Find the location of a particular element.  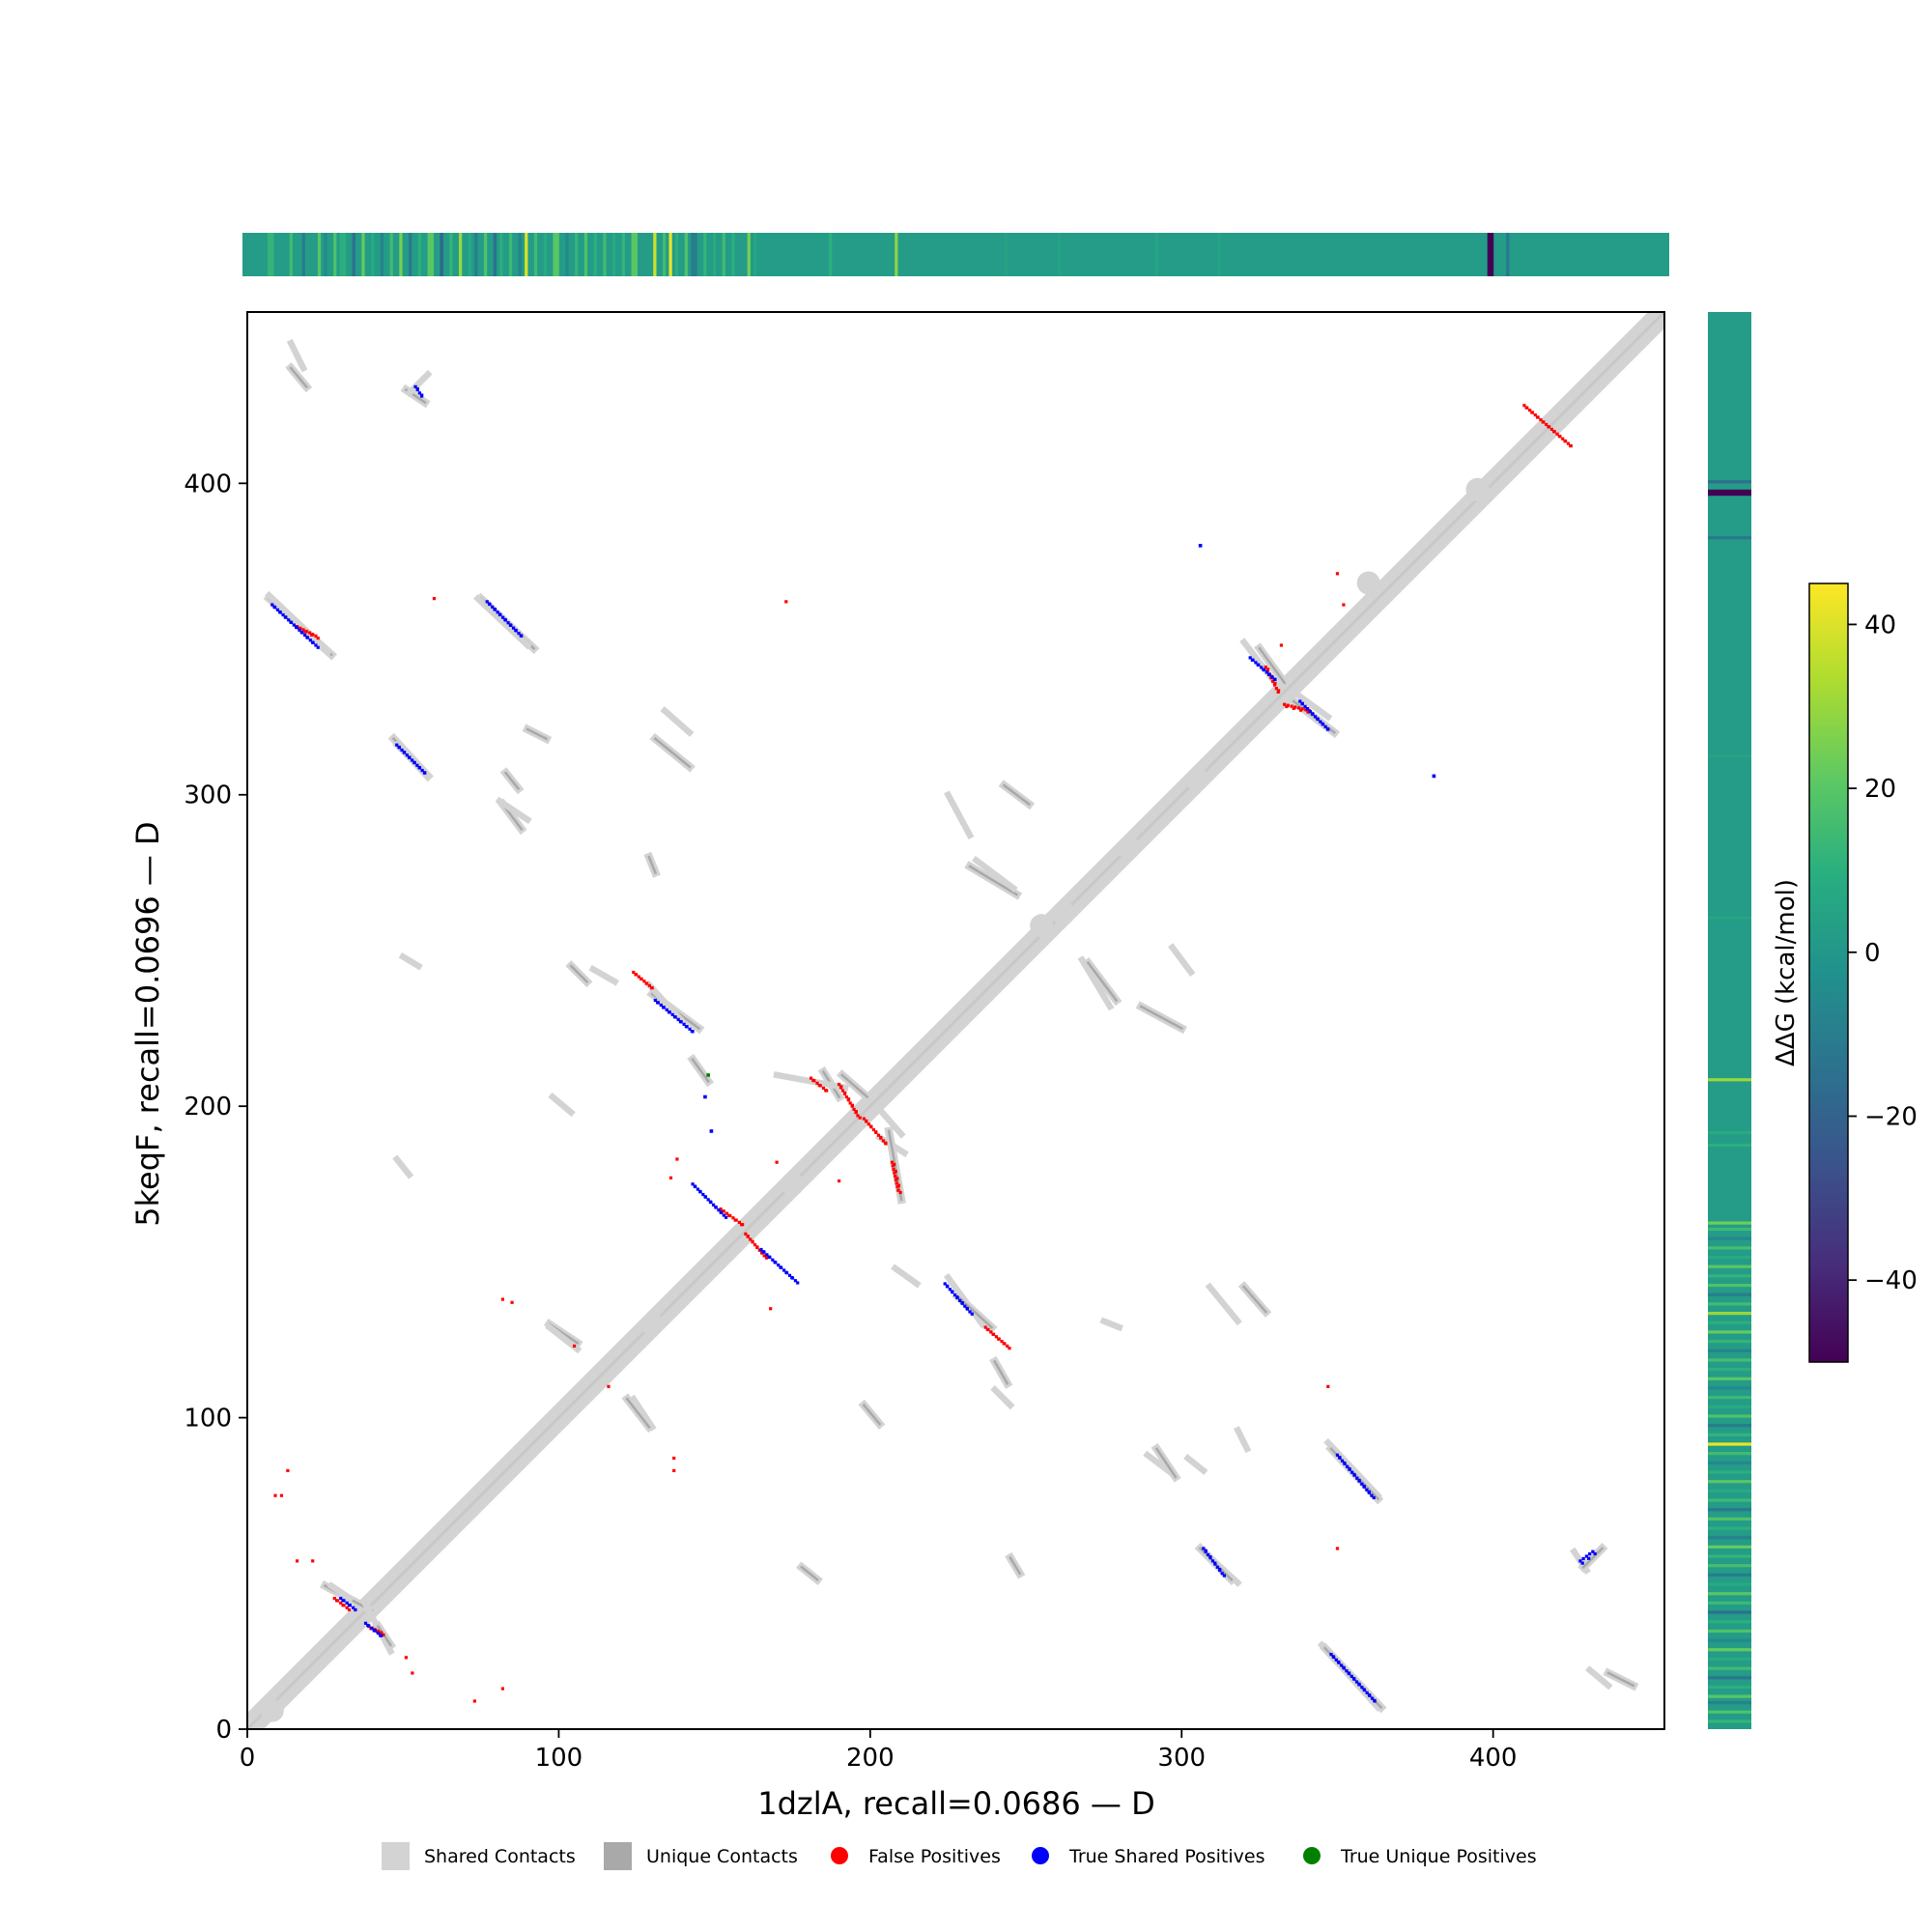

y-tick-label: 200 is located at coordinates (208, 1107).